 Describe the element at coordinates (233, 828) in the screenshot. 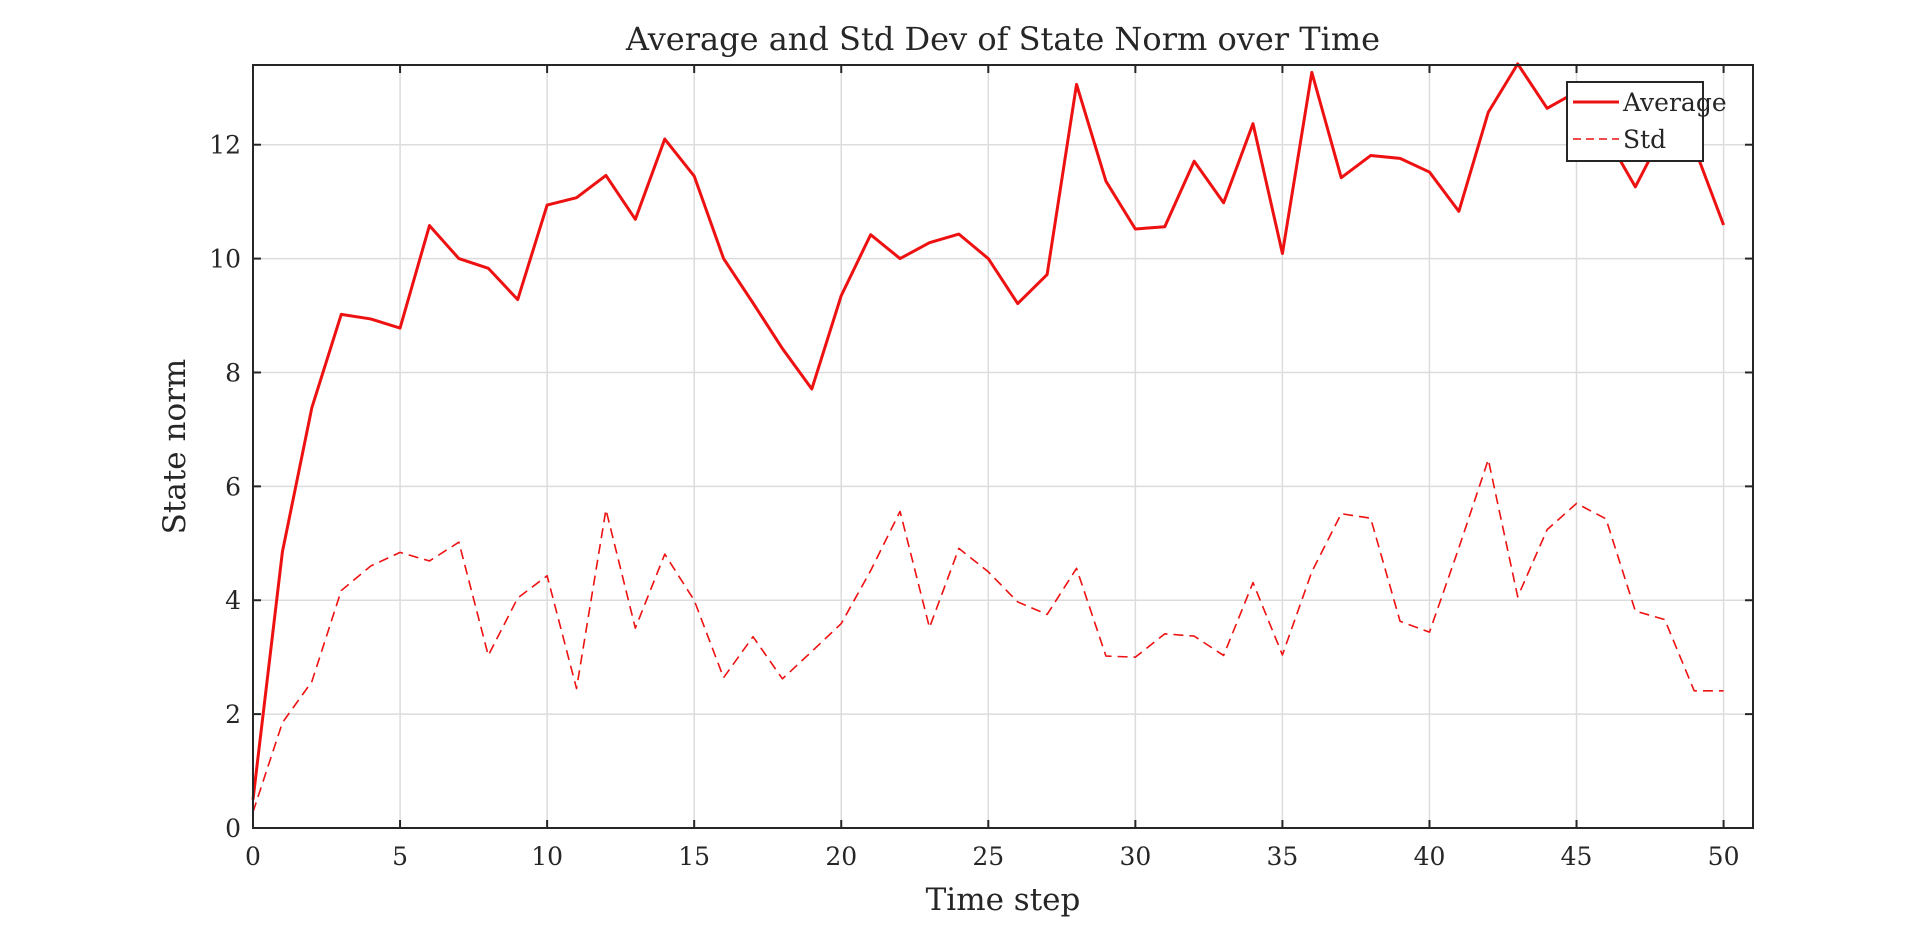

I see `y-tick-label: 0` at that location.